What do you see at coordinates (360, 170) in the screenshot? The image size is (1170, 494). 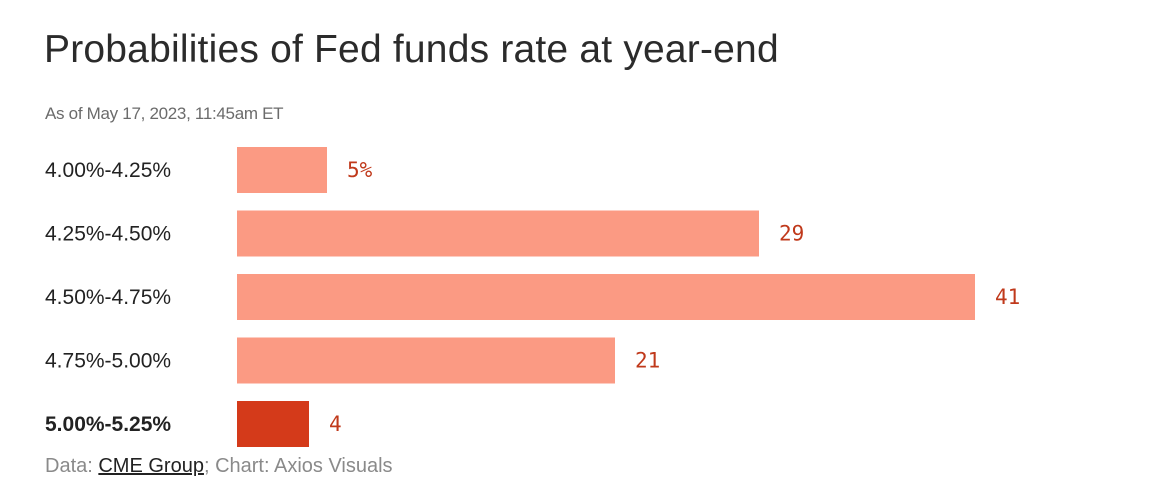 I see `value-label: 5%` at bounding box center [360, 170].